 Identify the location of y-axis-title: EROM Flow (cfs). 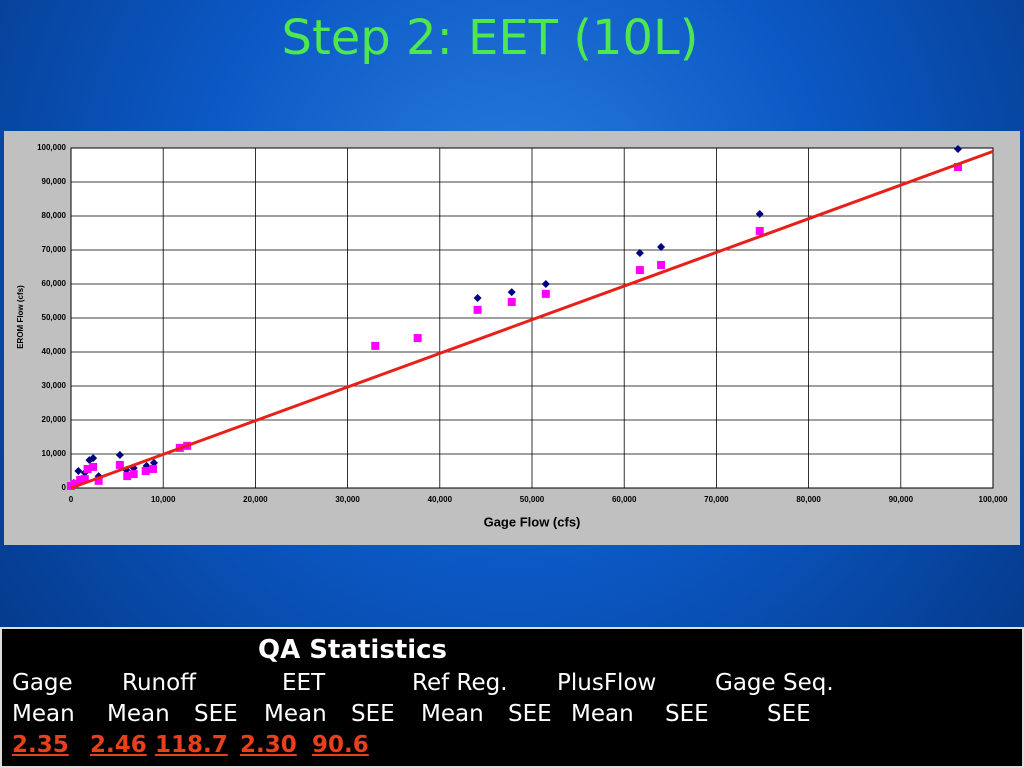
(20, 317).